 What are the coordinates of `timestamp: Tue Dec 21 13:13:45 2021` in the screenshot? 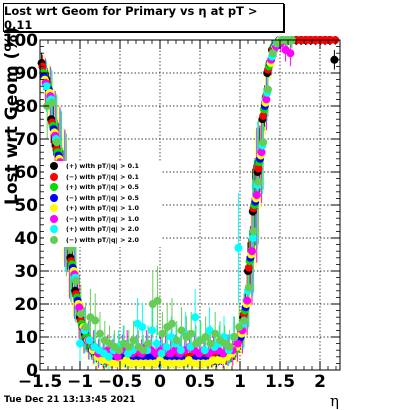 It's located at (70, 400).